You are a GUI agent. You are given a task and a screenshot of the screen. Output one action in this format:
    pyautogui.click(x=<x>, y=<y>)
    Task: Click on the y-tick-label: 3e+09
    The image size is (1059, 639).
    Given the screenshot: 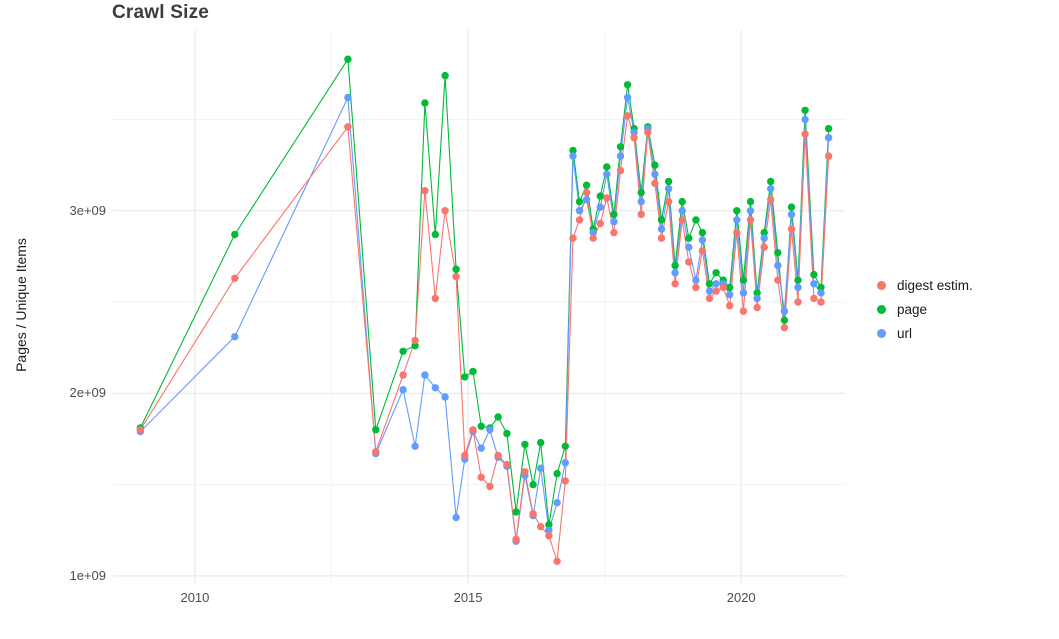 What is the action you would take?
    pyautogui.click(x=87, y=210)
    